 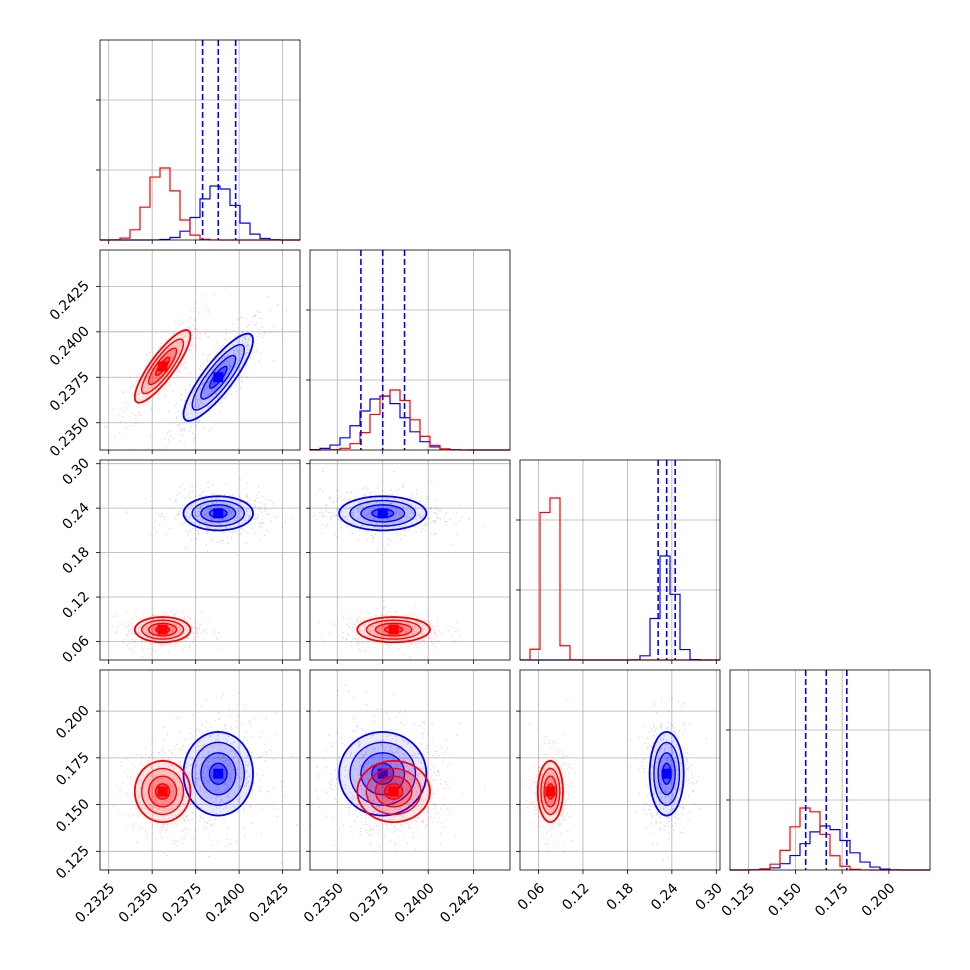 What do you see at coordinates (575, 896) in the screenshot?
I see `x-tick-label: 0.12` at bounding box center [575, 896].